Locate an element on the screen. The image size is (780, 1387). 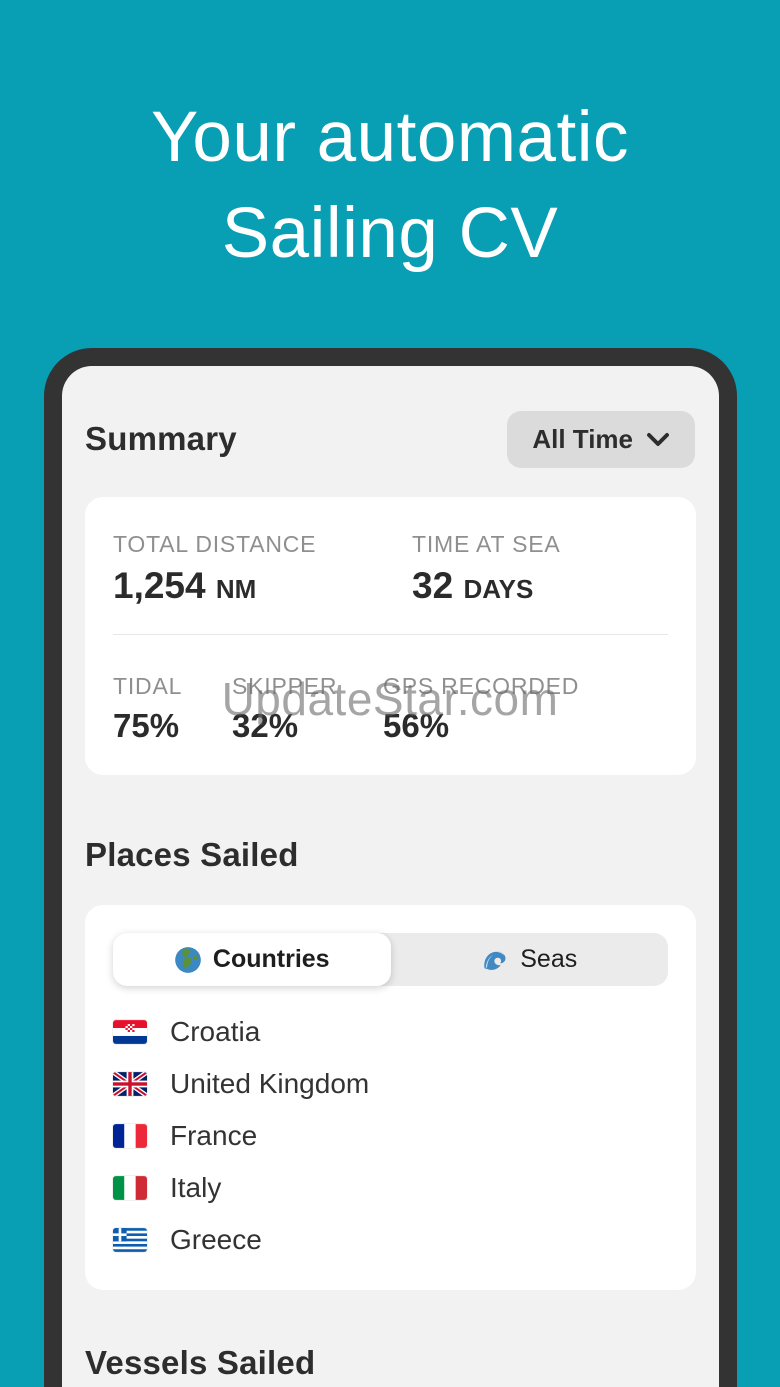
greece-flag-icon is located at coordinates (130, 1240).